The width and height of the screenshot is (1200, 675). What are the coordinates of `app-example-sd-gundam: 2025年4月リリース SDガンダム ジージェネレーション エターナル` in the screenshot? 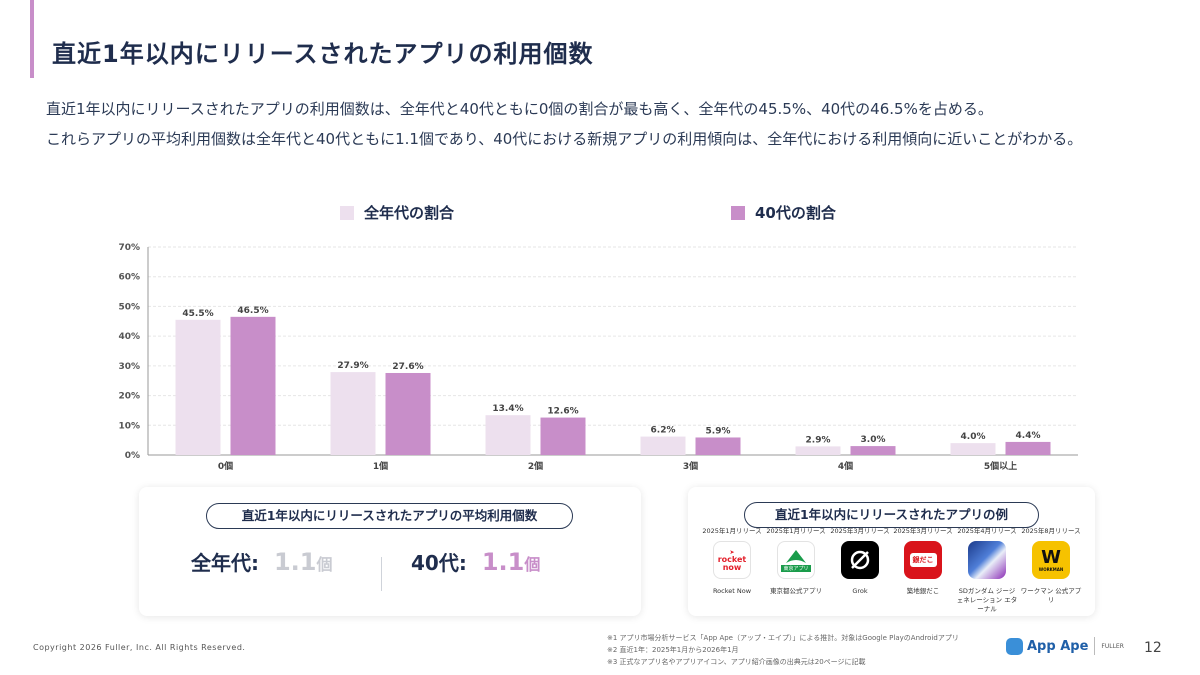 It's located at (987, 569).